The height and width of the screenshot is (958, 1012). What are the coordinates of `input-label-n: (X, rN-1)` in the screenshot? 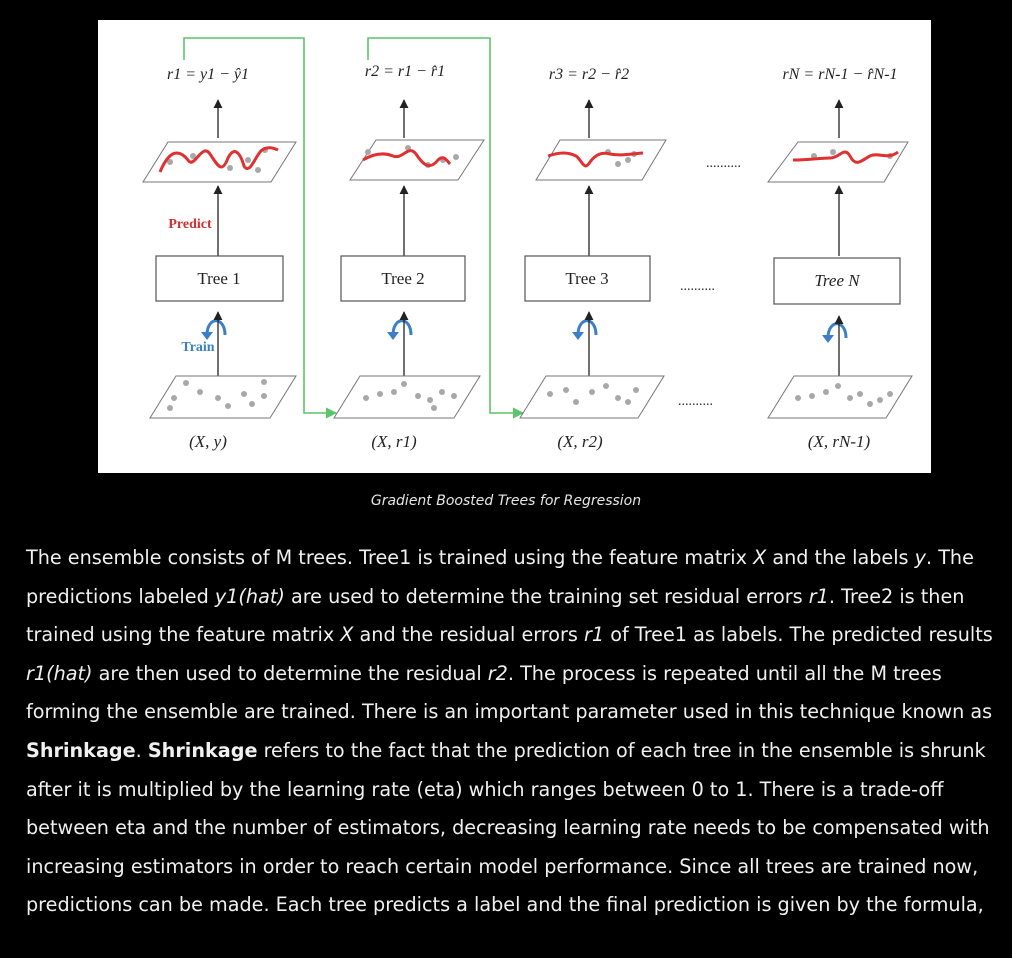 It's located at (839, 441).